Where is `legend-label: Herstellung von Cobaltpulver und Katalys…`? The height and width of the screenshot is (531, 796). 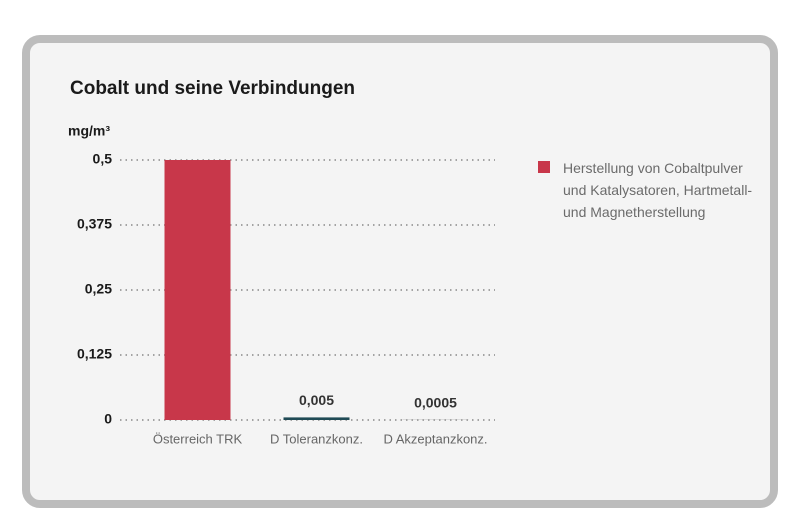
legend-label: Herstellung von Cobaltpulver und Katalys… is located at coordinates (658, 190).